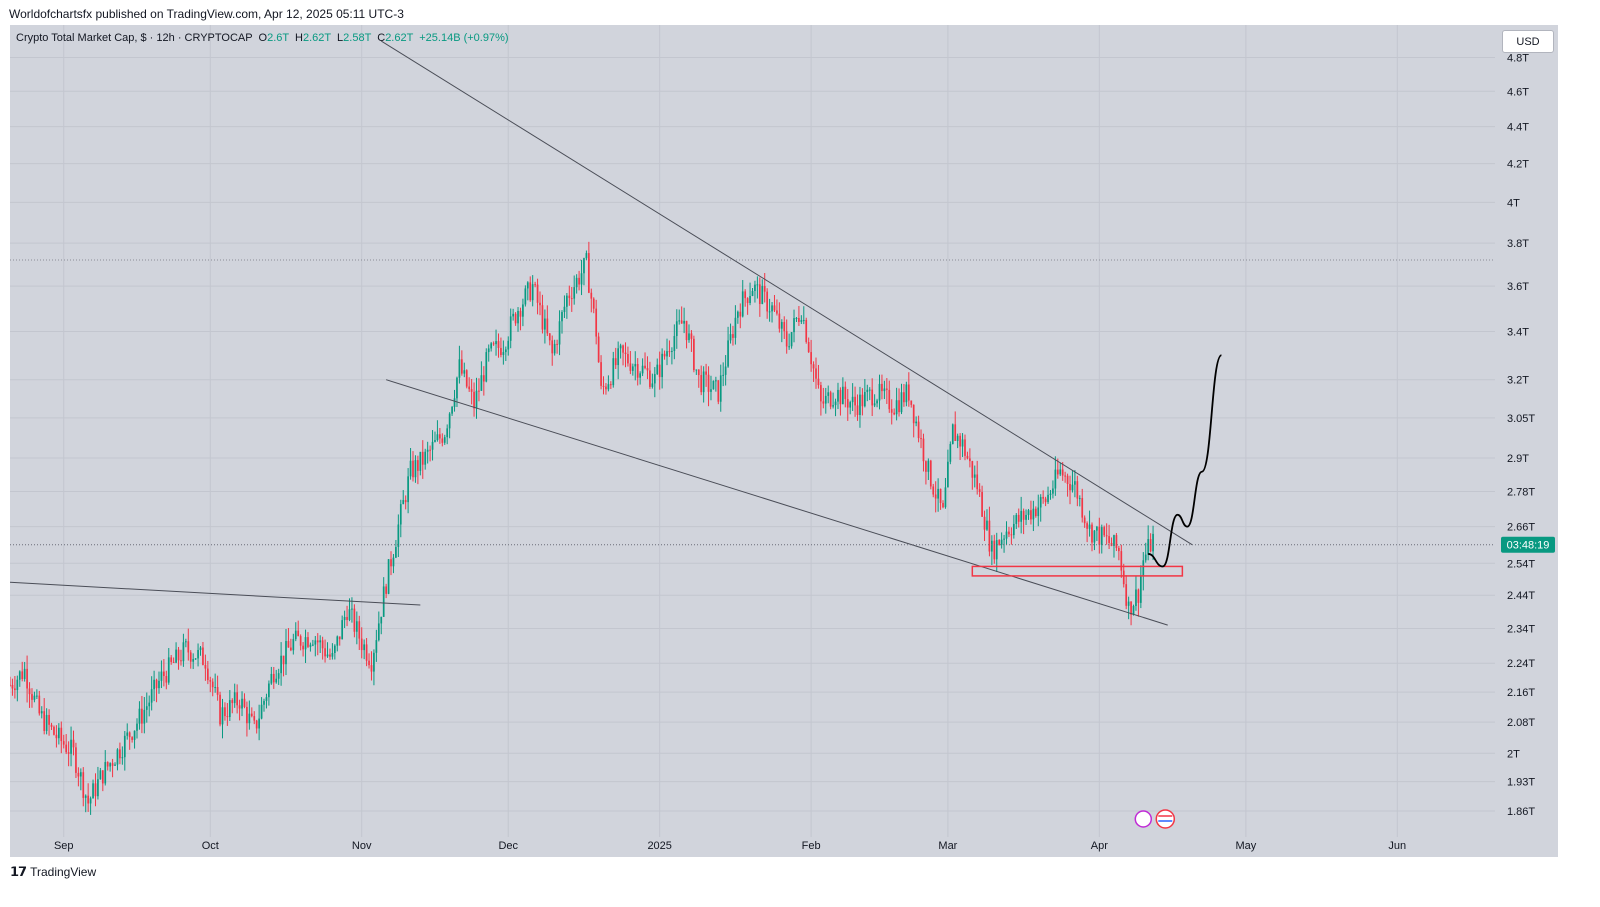 This screenshot has height=907, width=1600. I want to click on projection-path, so click(1185, 461).